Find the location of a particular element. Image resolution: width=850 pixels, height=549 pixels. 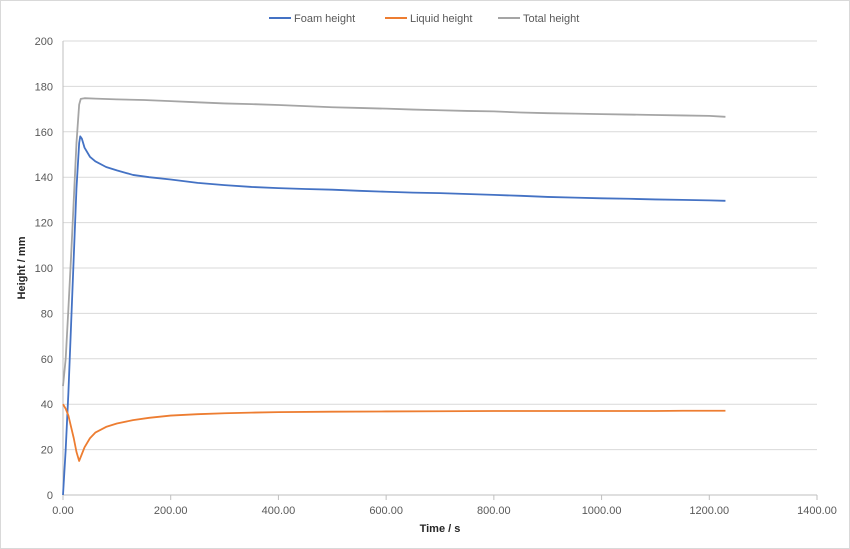

x-tick-label: 400.00 is located at coordinates (279, 511).